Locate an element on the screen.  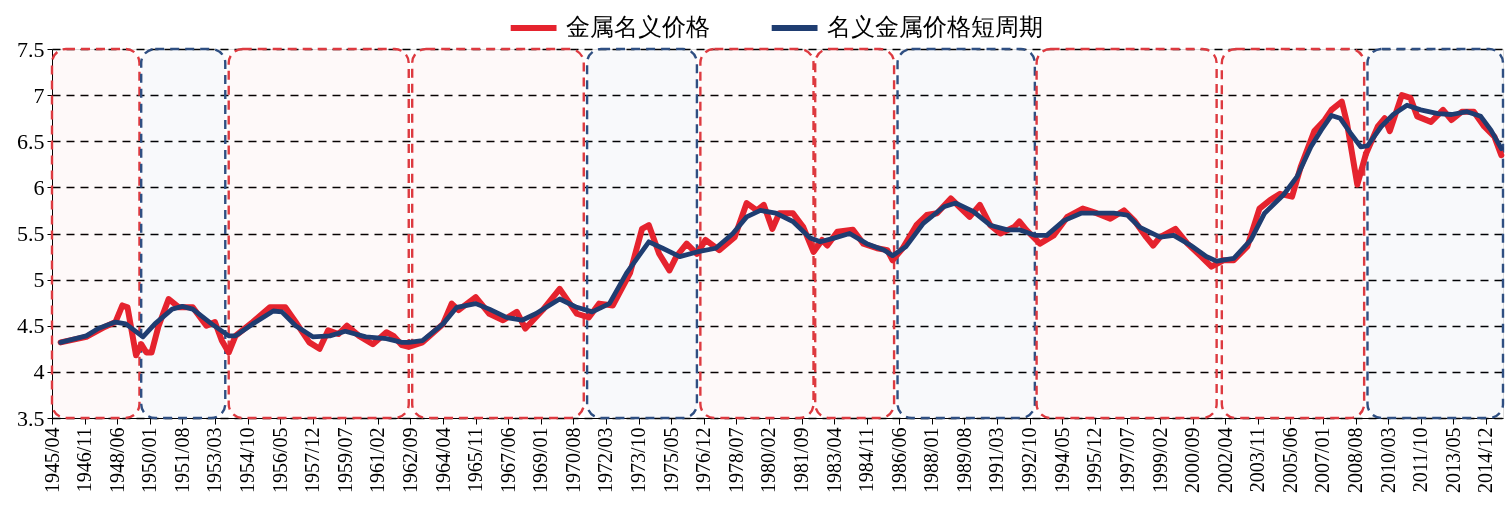
x-tick-label: 2011/10 is located at coordinates (1420, 460).